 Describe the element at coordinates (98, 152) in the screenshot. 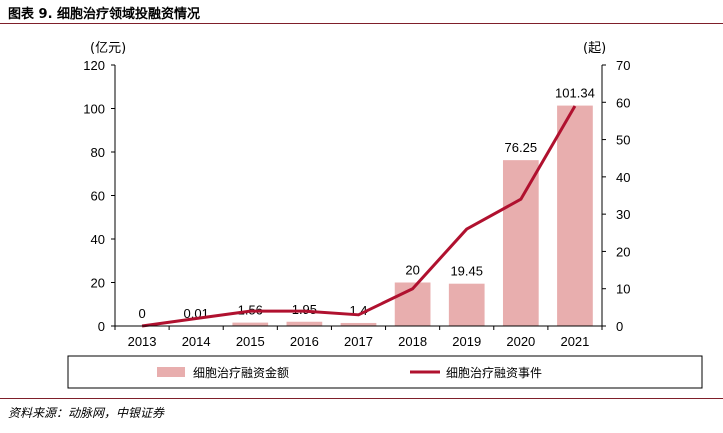

I see `left-tick-label: 80` at that location.